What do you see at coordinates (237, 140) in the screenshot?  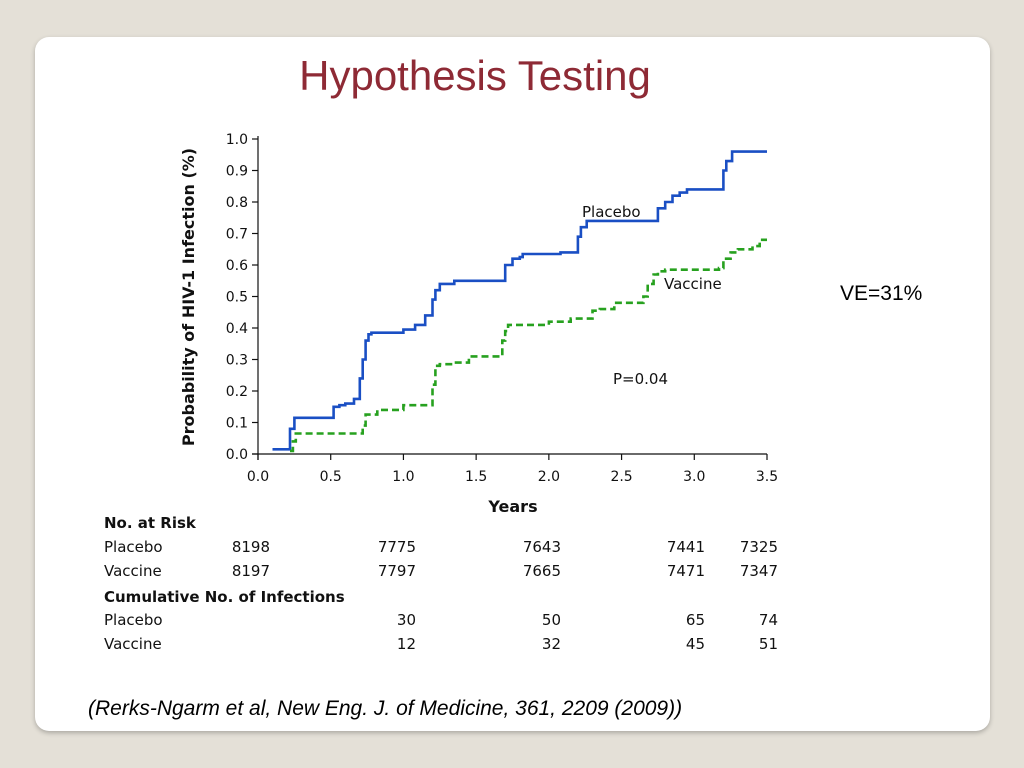 I see `y-tick-label: 1.0` at bounding box center [237, 140].